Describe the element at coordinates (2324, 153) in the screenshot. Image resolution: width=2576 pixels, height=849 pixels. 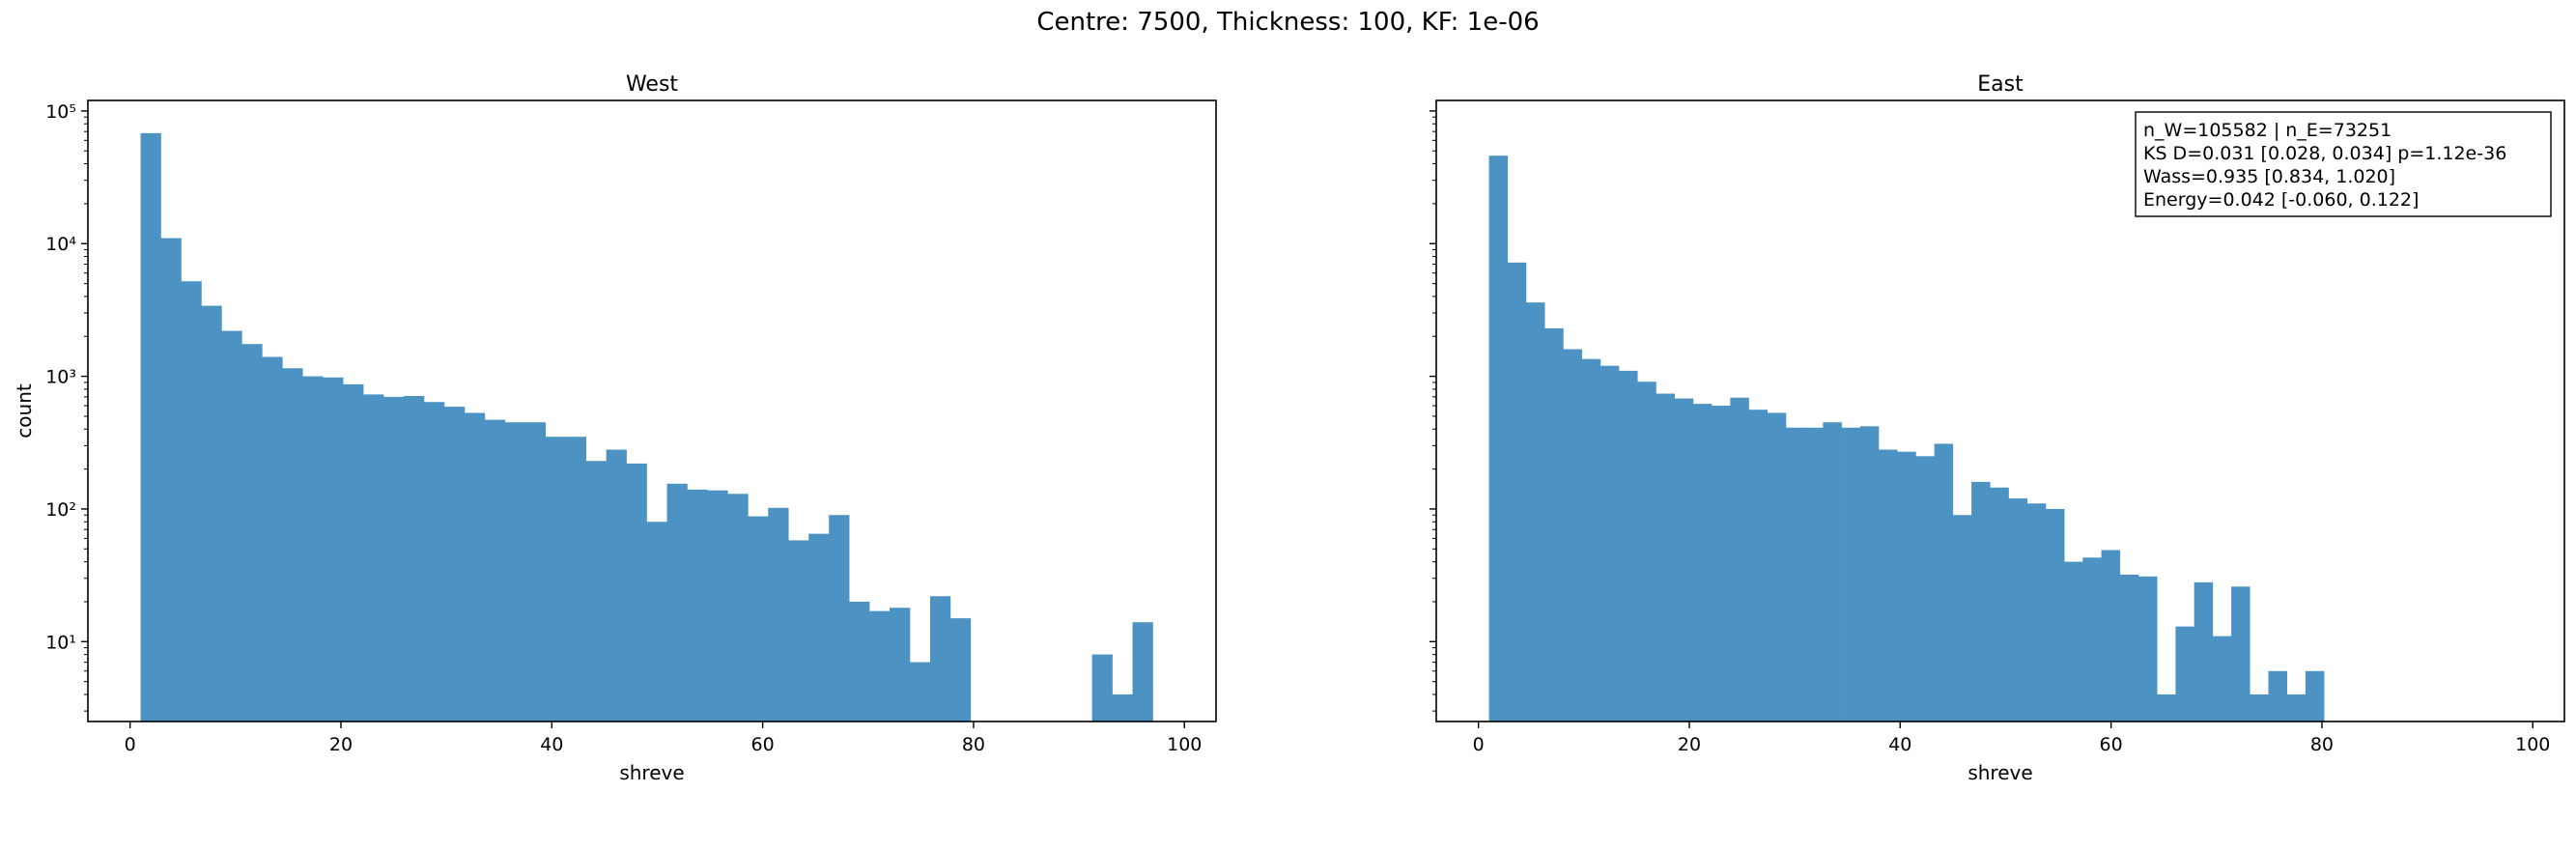
I see `stats-annotation-line: KS D=0.031 [0.028, 0.034] p=1.12e-36` at that location.